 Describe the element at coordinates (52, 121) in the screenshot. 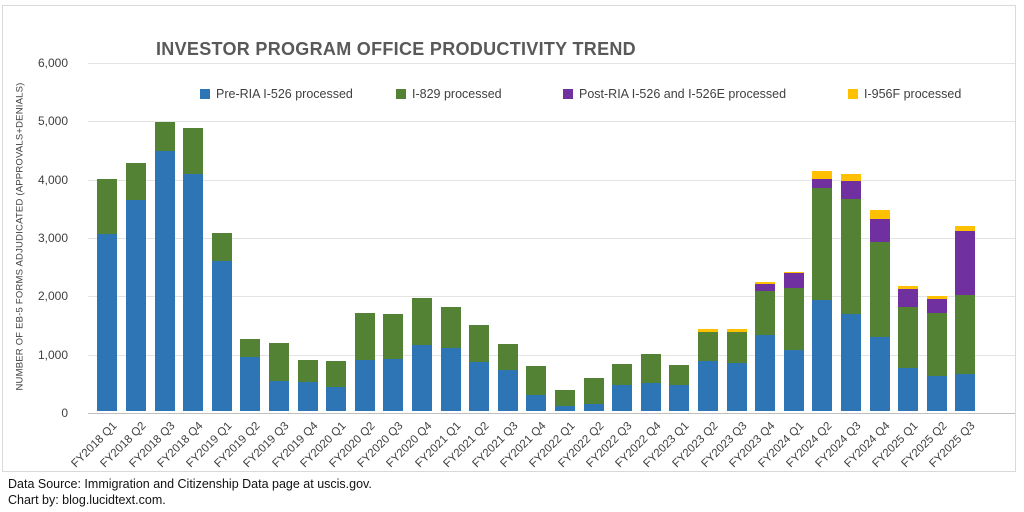

I see `y-tick-label: 5,000` at that location.